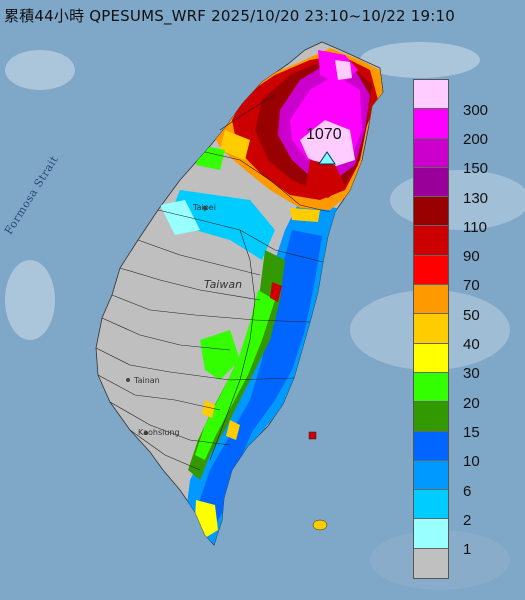  What do you see at coordinates (471, 374) in the screenshot?
I see `legend-label: 30` at bounding box center [471, 374].